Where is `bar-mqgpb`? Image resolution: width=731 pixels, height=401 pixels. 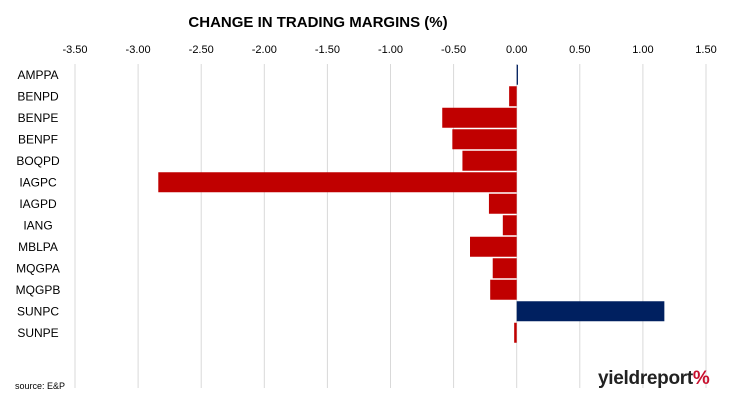 bar-mqgpb is located at coordinates (503, 289).